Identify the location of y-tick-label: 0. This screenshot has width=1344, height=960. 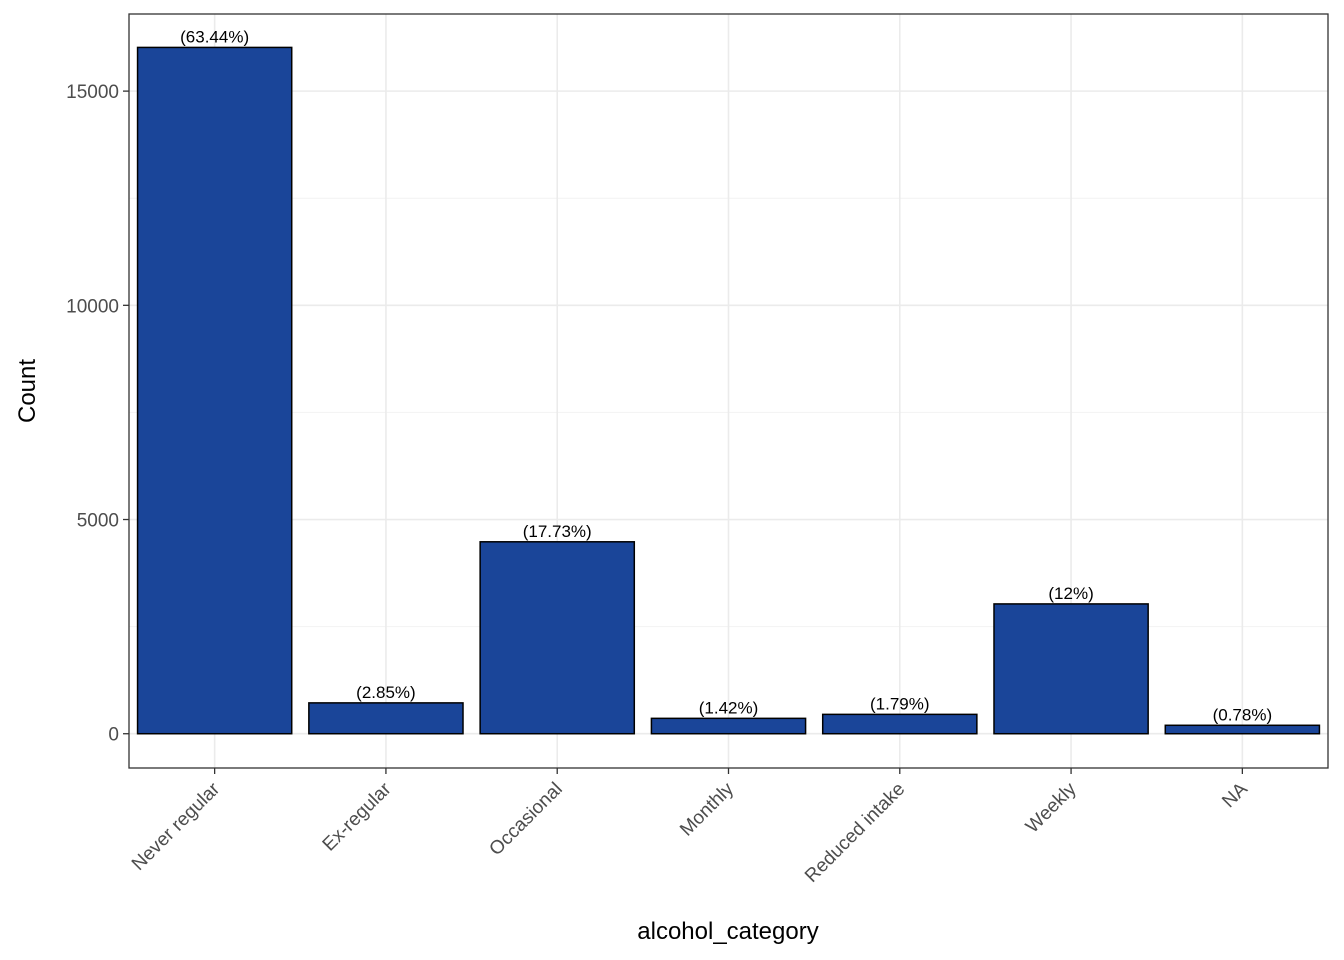
(113, 735).